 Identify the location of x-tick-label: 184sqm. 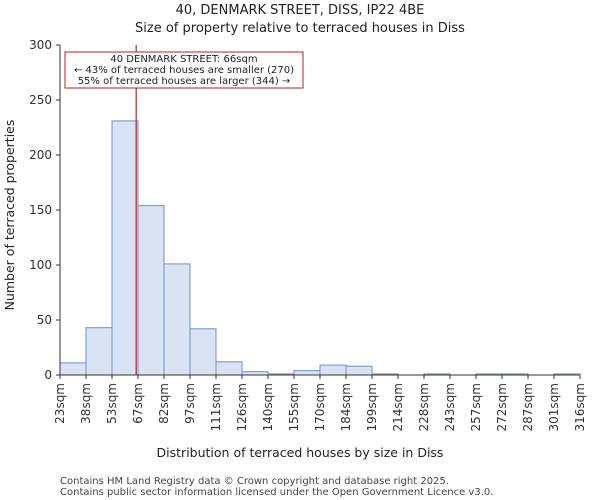
(346, 407).